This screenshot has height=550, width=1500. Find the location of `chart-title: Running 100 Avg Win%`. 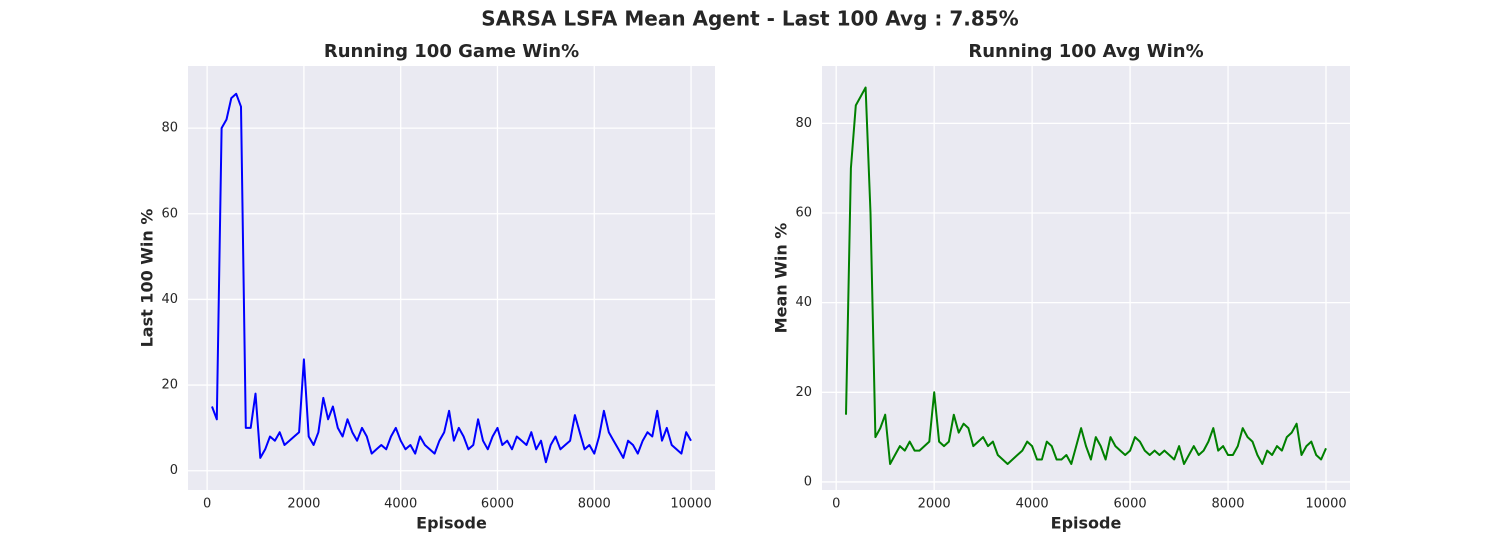

chart-title: Running 100 Avg Win% is located at coordinates (1085, 51).